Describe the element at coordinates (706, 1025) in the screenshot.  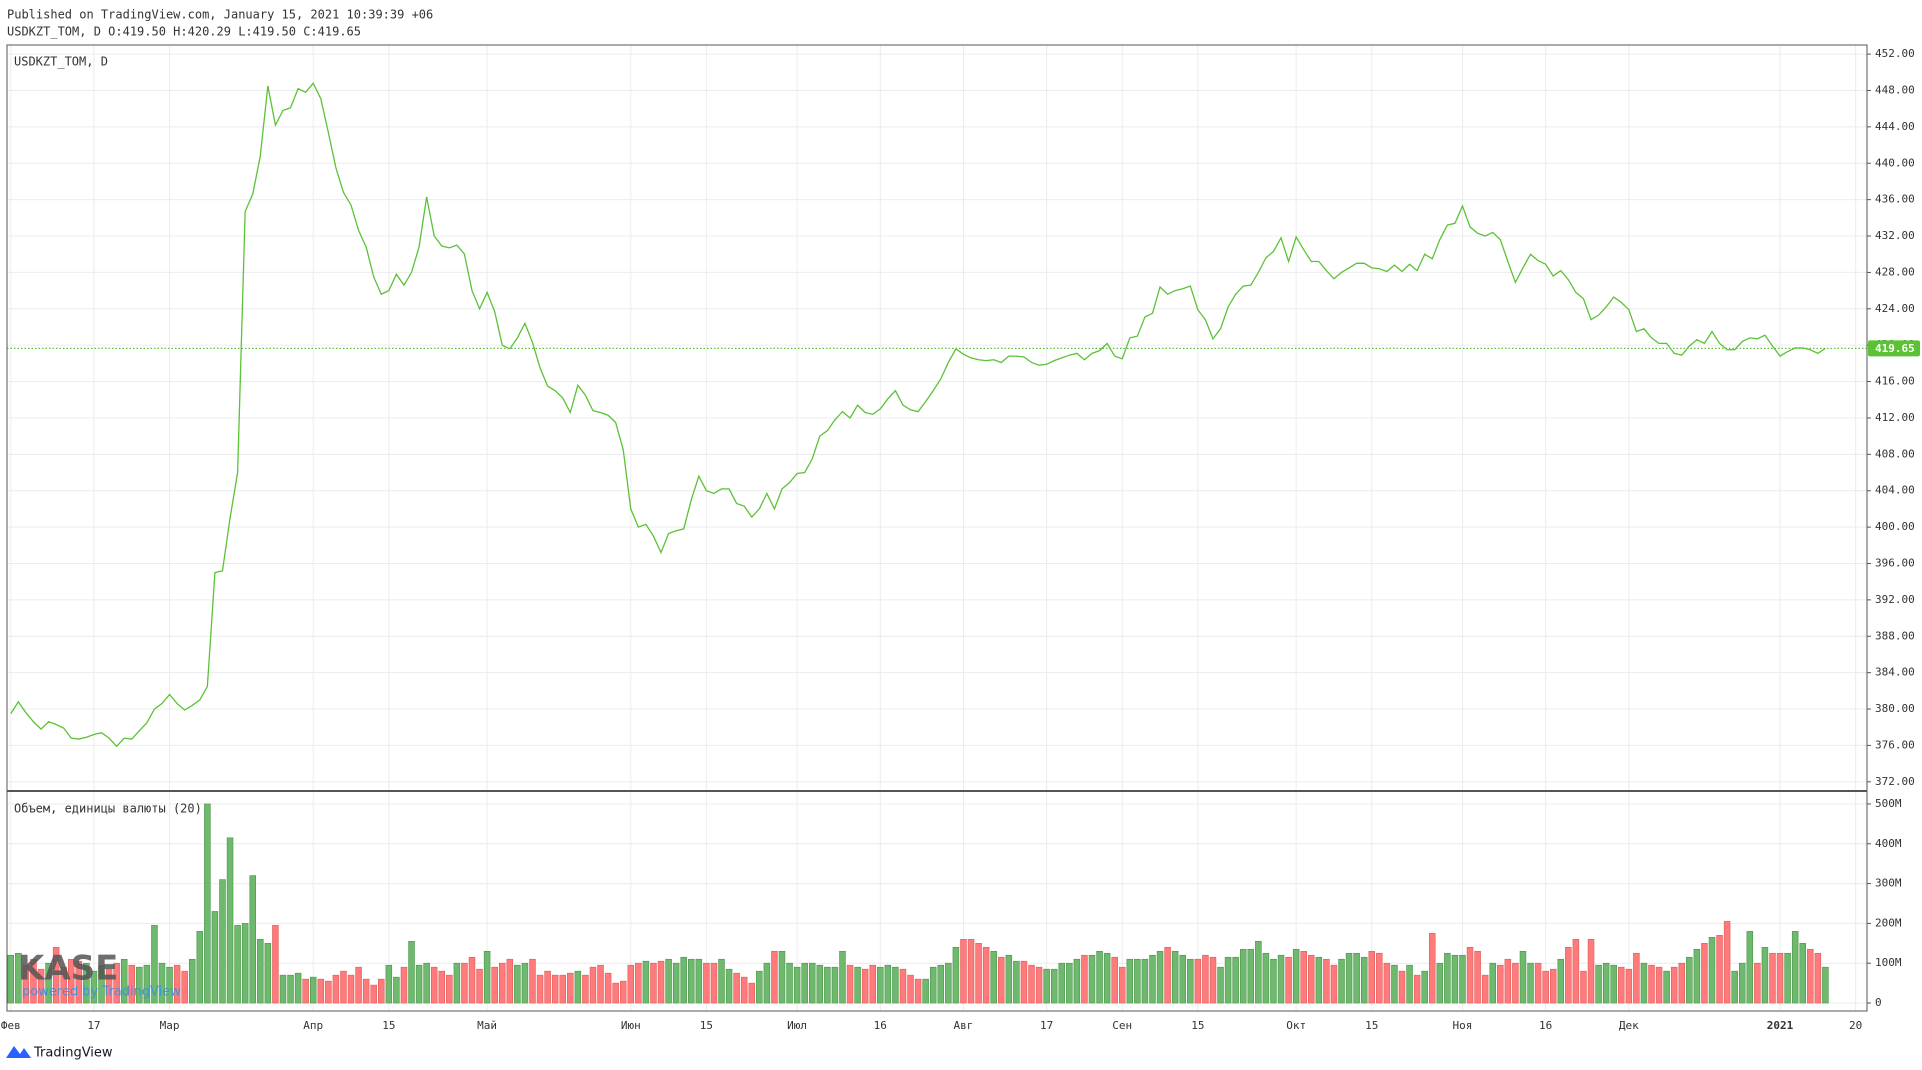
I see `x-tick-label: 15` at that location.